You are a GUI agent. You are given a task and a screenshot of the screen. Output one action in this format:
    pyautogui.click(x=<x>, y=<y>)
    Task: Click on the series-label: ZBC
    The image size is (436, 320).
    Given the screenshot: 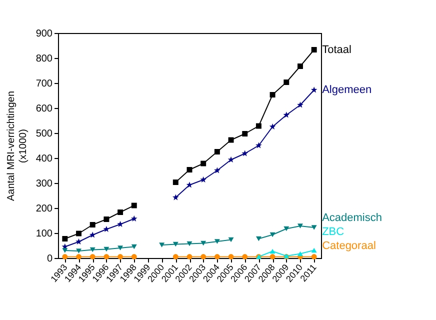 What is the action you would take?
    pyautogui.click(x=333, y=232)
    